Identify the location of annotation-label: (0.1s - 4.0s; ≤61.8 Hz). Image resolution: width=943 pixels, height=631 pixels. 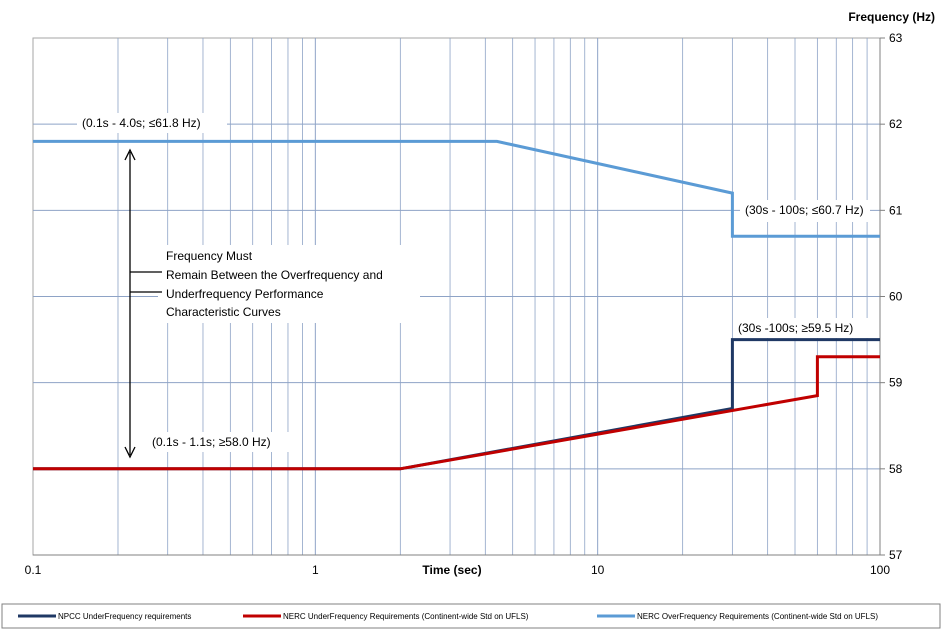
(141, 123).